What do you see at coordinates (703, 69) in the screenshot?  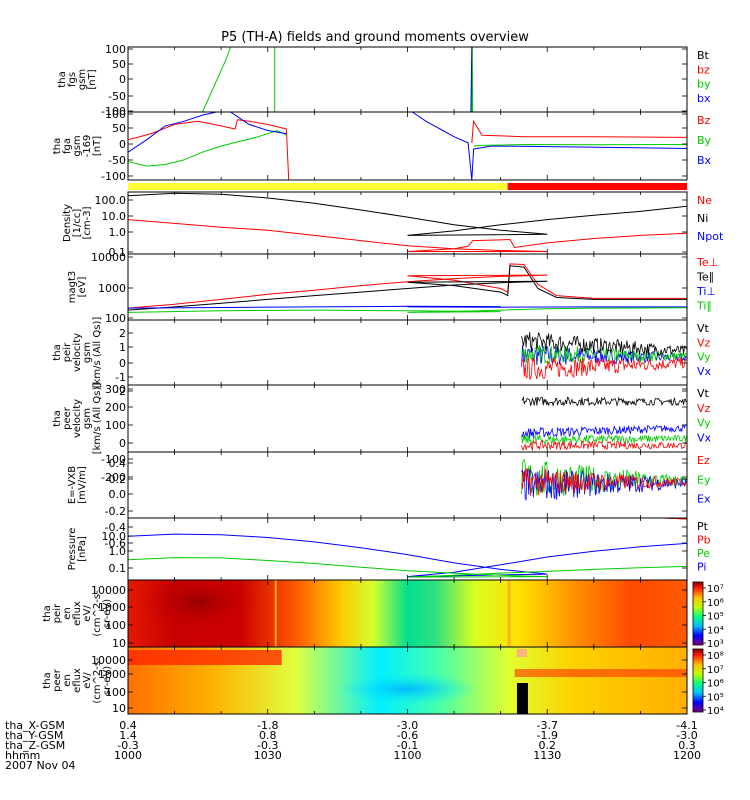 I see `legend-entry: bz` at bounding box center [703, 69].